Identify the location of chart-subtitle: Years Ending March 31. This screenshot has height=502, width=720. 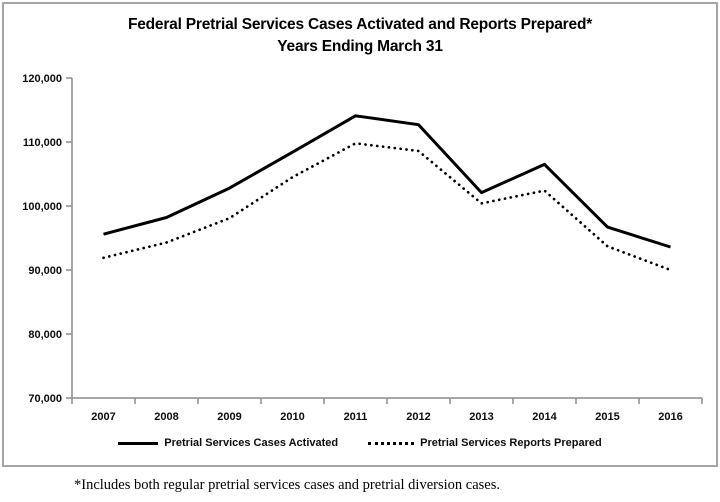
(360, 46).